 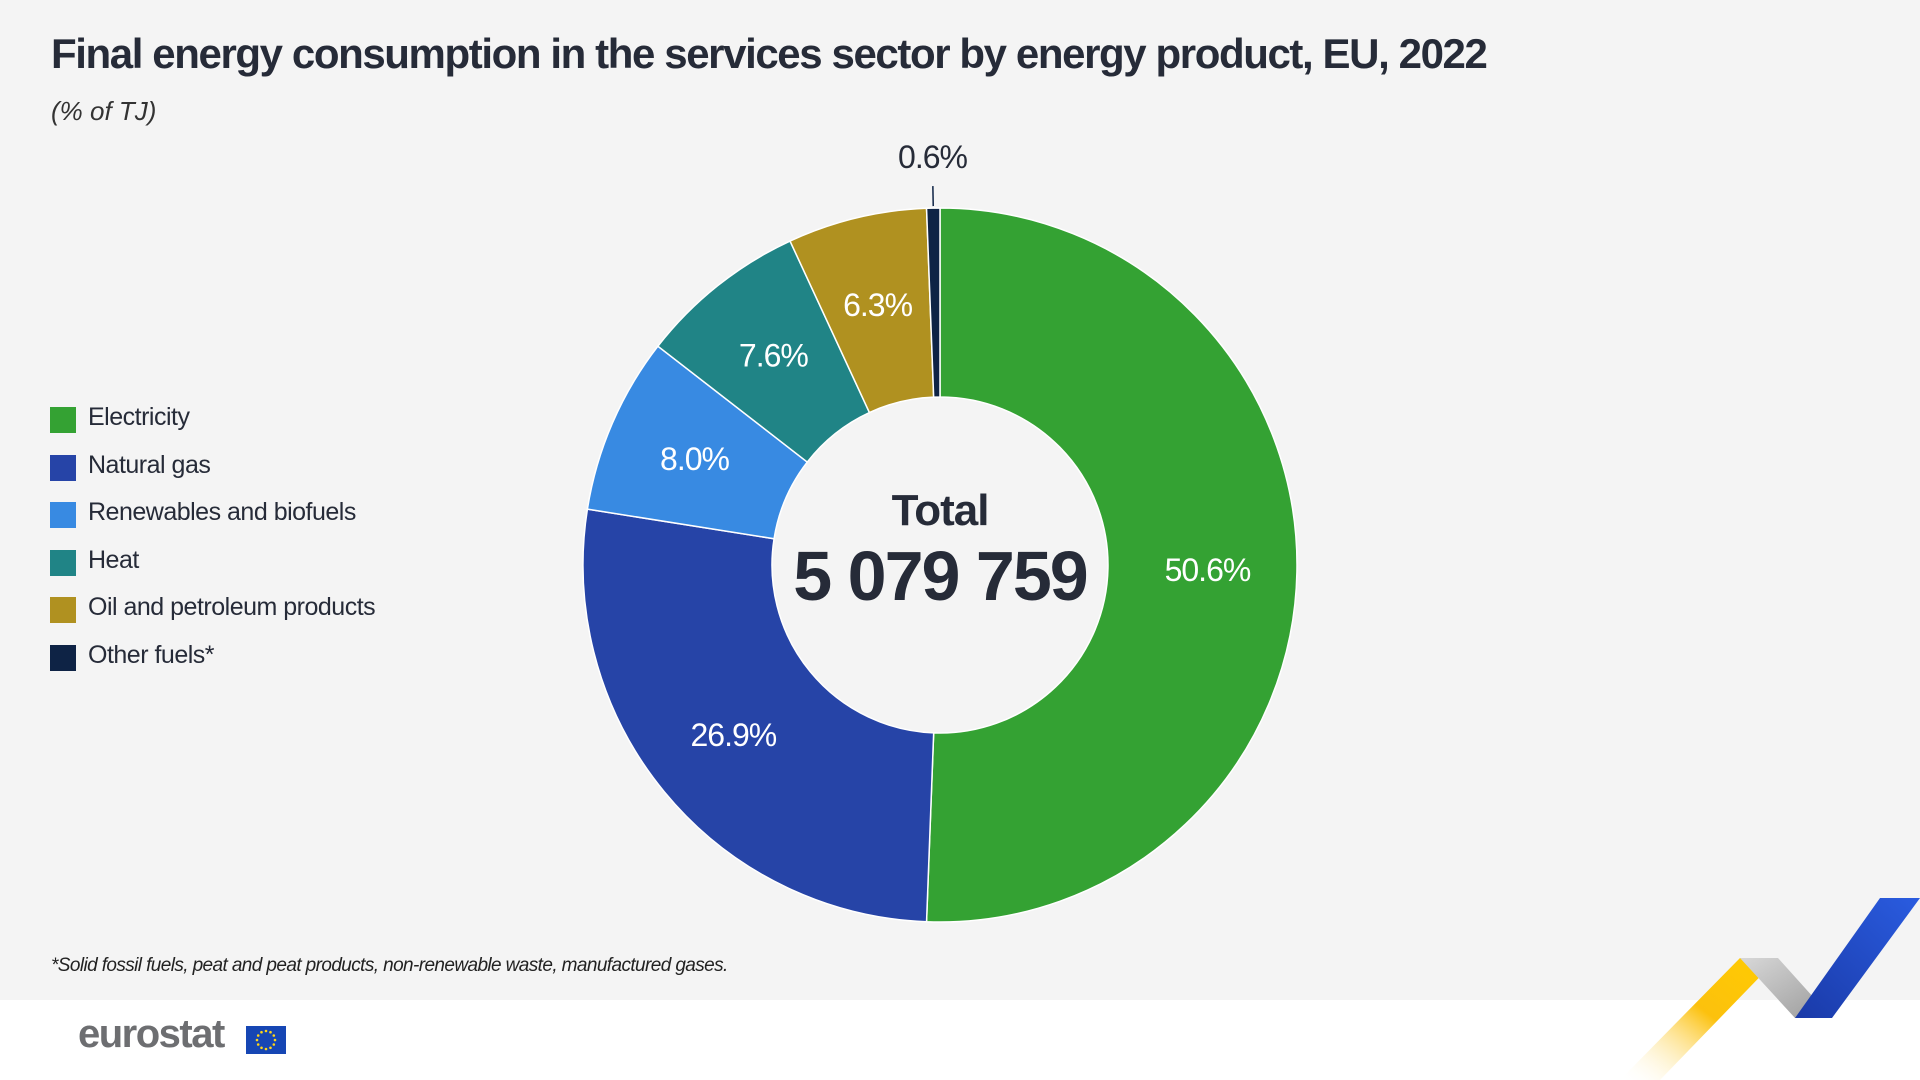 What do you see at coordinates (139, 417) in the screenshot?
I see `legend-label: Electricity` at bounding box center [139, 417].